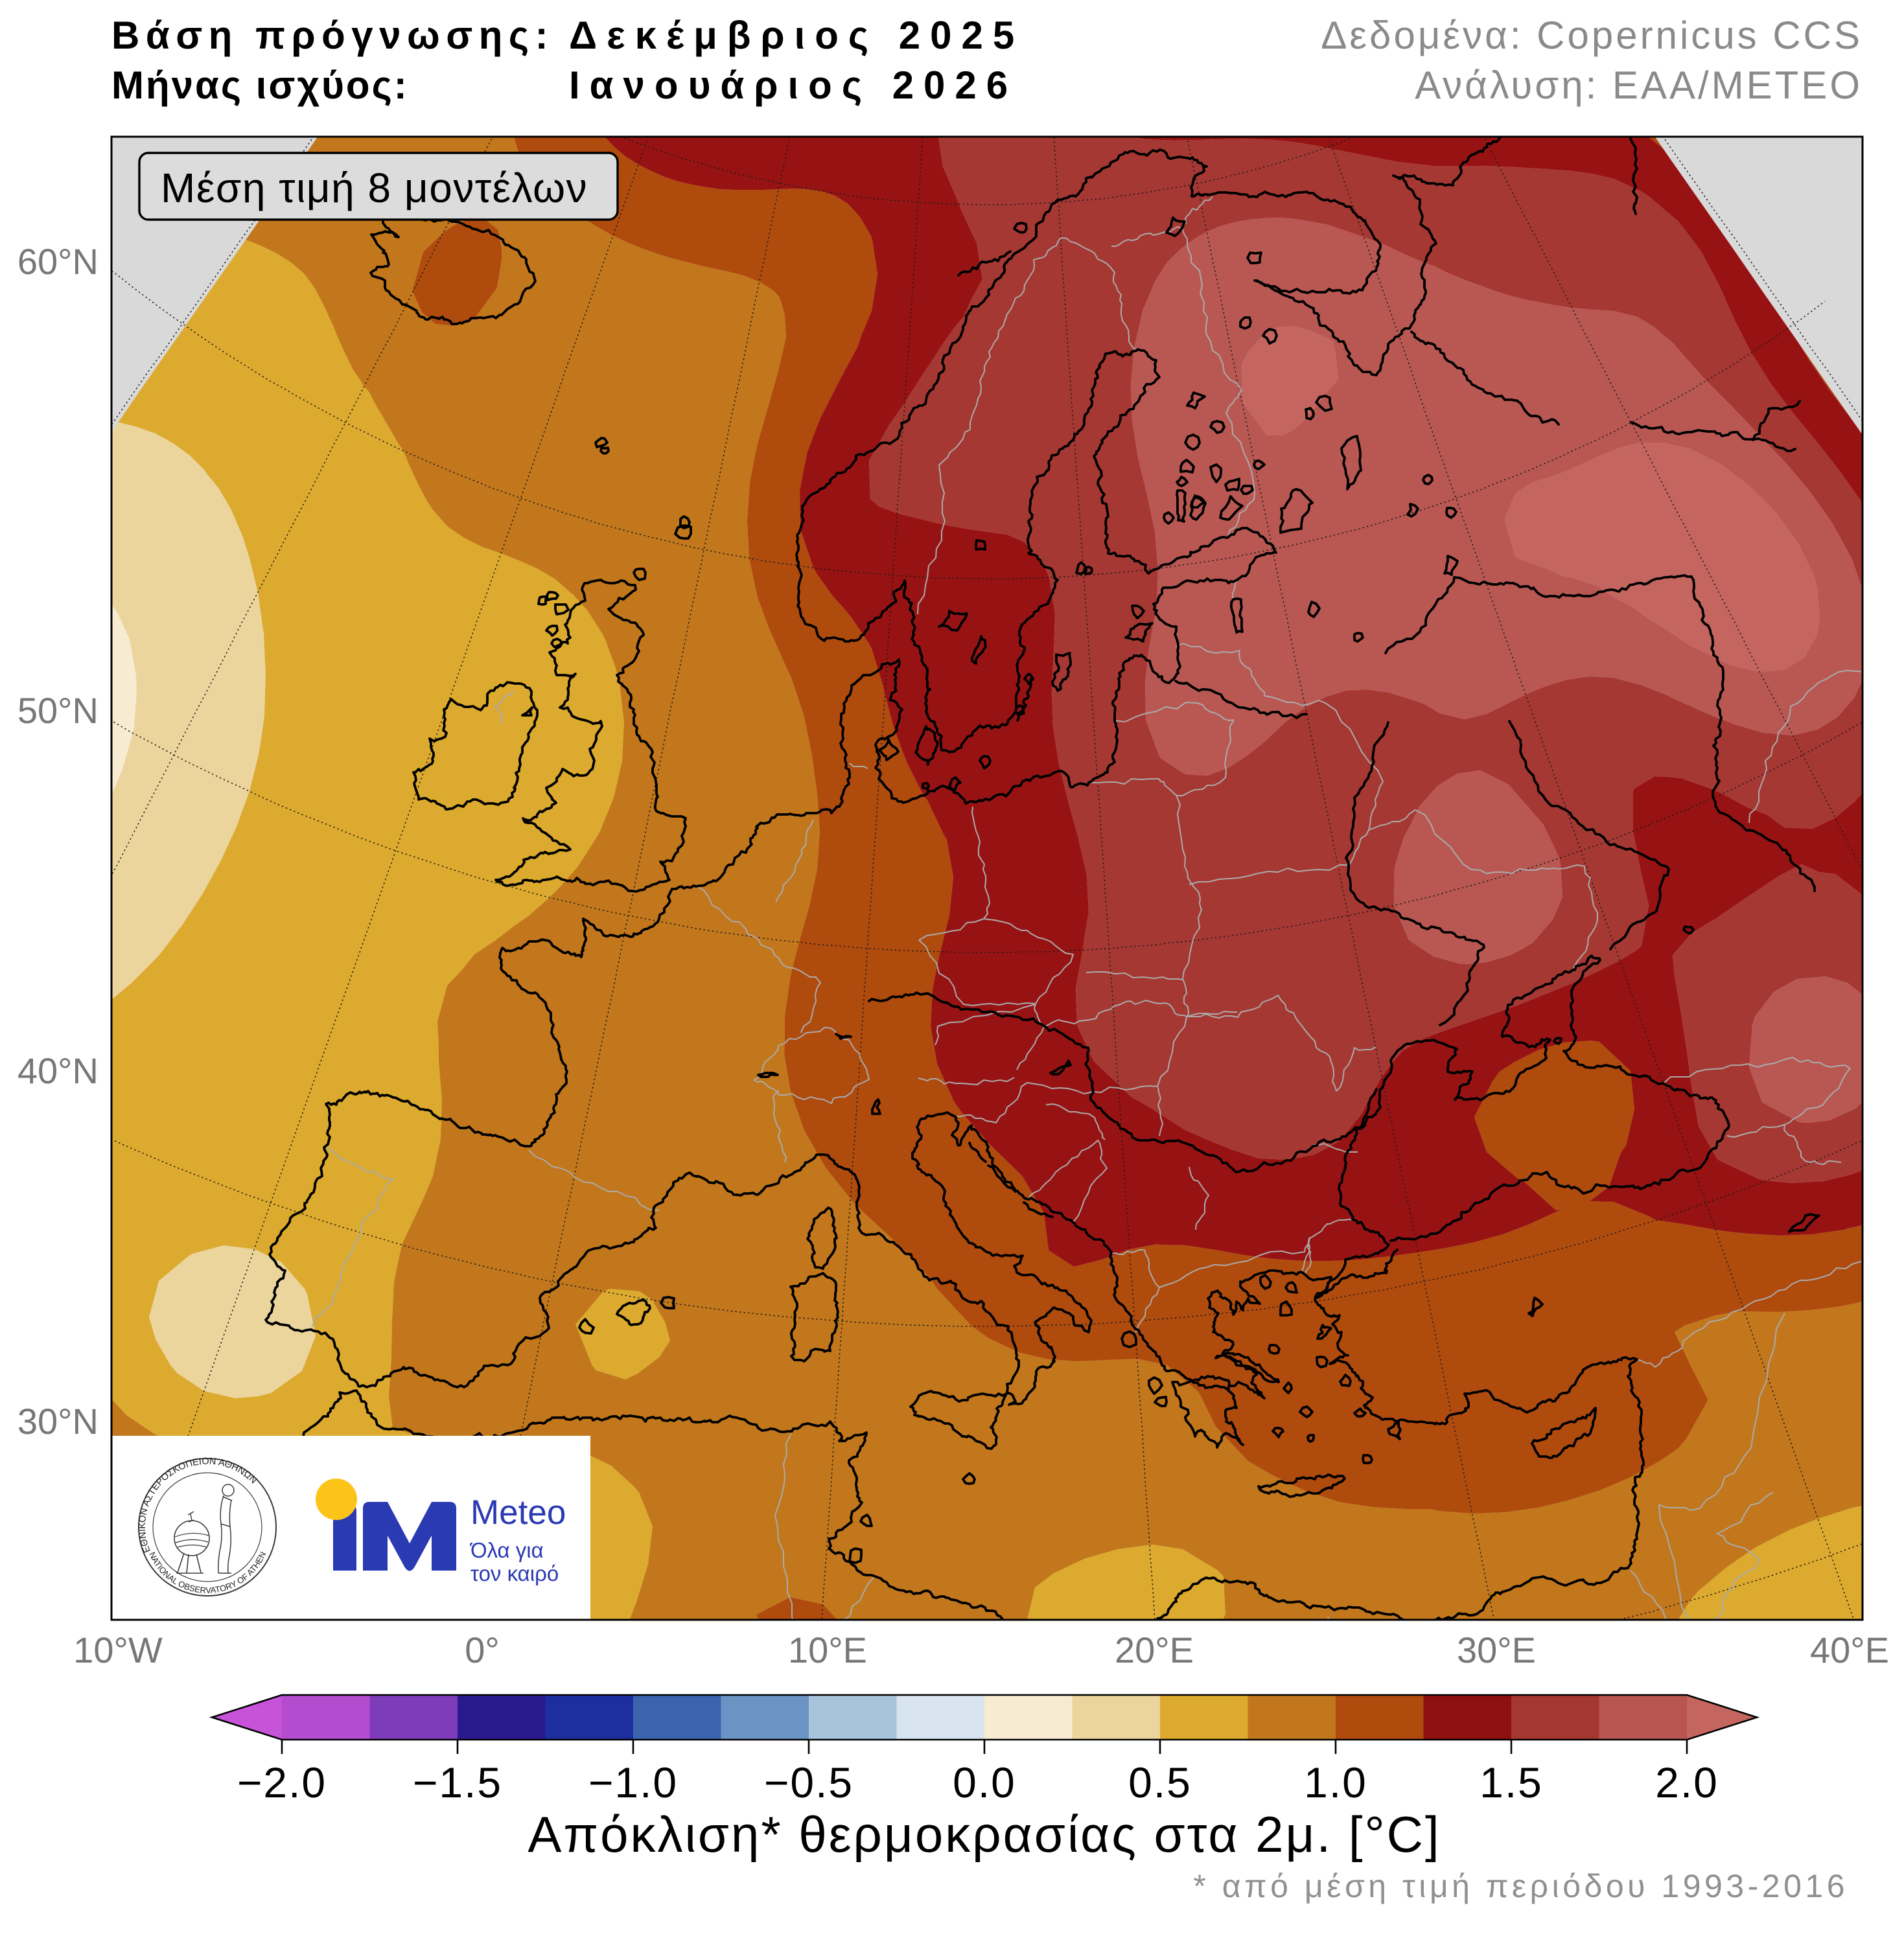  Describe the element at coordinates (58, 261) in the screenshot. I see `svg-text: 60°N` at that location.